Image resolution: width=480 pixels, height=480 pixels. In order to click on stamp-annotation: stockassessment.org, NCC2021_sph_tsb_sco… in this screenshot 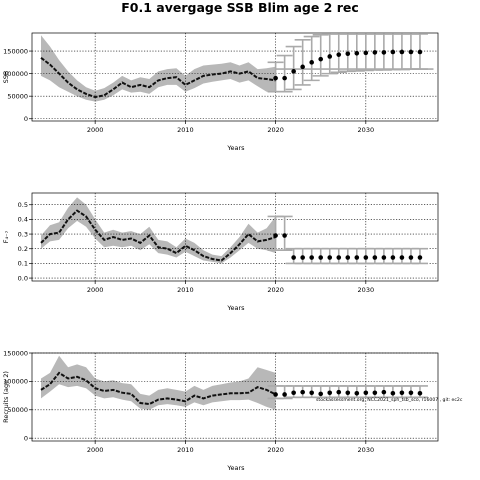, I will do `click(389, 400)`.